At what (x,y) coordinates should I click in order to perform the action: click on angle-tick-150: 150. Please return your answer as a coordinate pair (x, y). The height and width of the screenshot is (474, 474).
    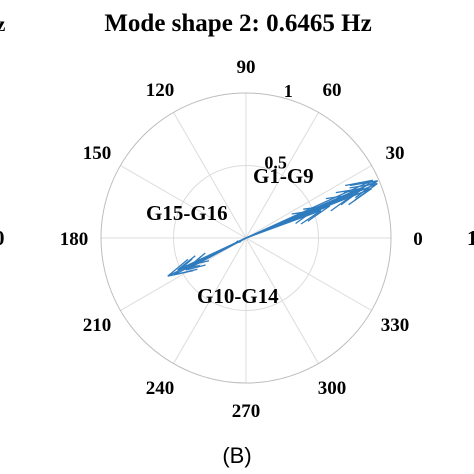
    Looking at the image, I should click on (97, 153).